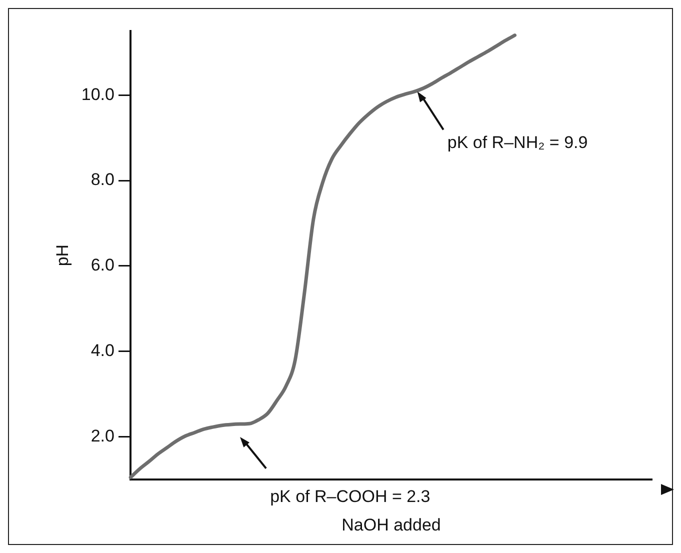  Describe the element at coordinates (97, 94) in the screenshot. I see `y-tick-label: 10.0` at that location.